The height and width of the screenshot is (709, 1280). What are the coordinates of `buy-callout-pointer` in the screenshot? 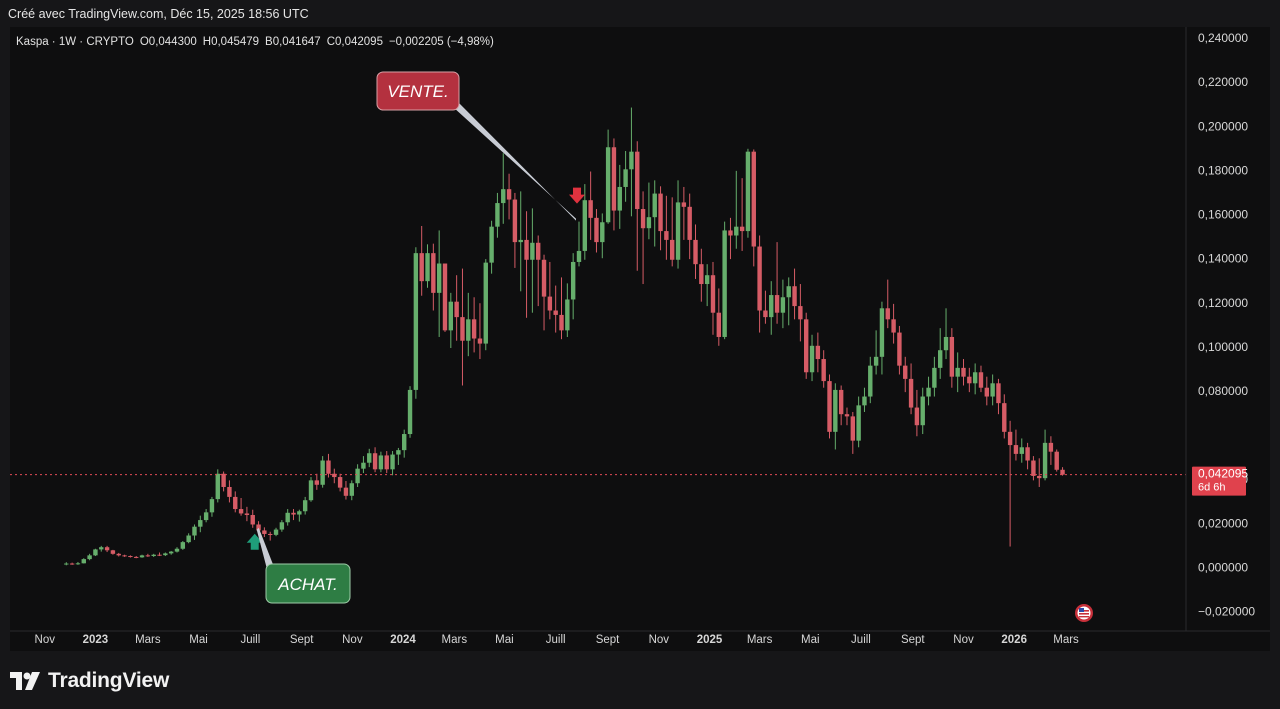 It's located at (265, 550).